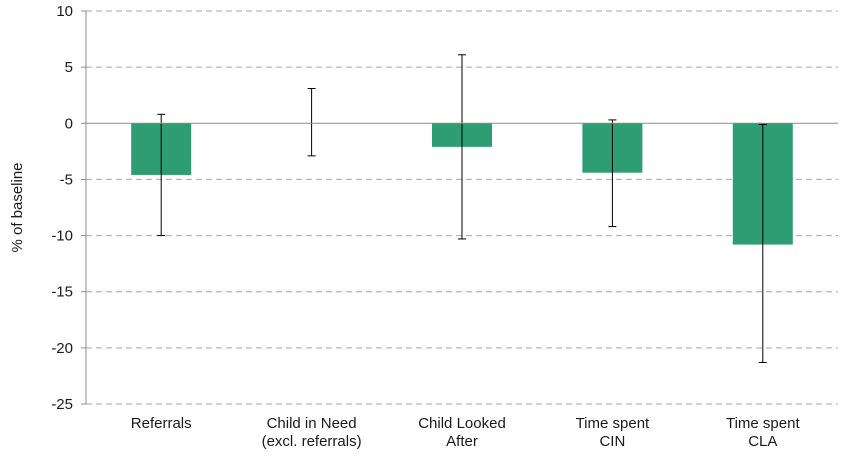 Image resolution: width=848 pixels, height=462 pixels. What do you see at coordinates (62, 236) in the screenshot?
I see `y-tick-label: -10` at bounding box center [62, 236].